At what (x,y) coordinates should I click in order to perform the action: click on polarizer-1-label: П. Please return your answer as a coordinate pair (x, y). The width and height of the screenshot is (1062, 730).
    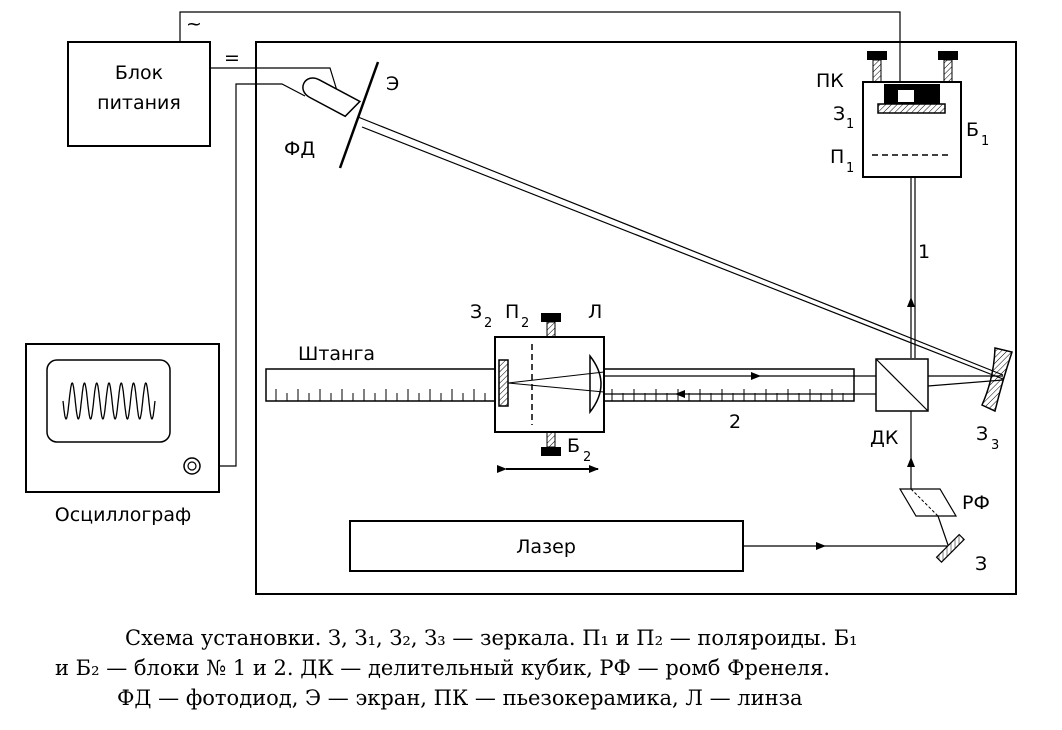
    Looking at the image, I should click on (837, 157).